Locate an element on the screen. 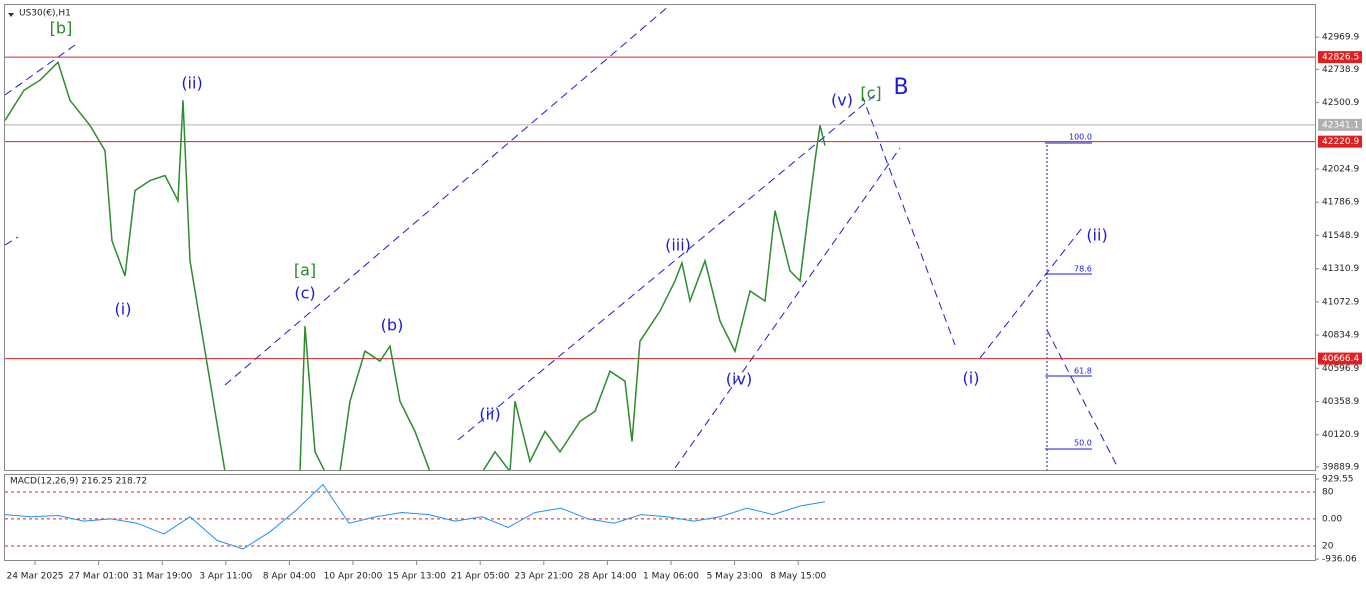 This screenshot has height=592, width=1366. x-tick-label: 5 May 23:00 is located at coordinates (735, 577).